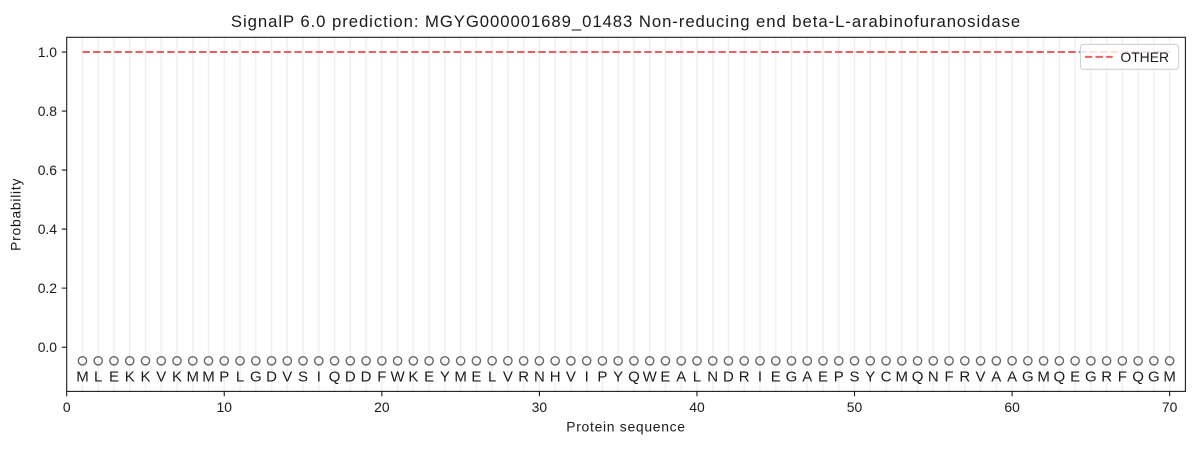 The image size is (1200, 450). Describe the element at coordinates (625, 427) in the screenshot. I see `svg-text: Protein sequence` at that location.